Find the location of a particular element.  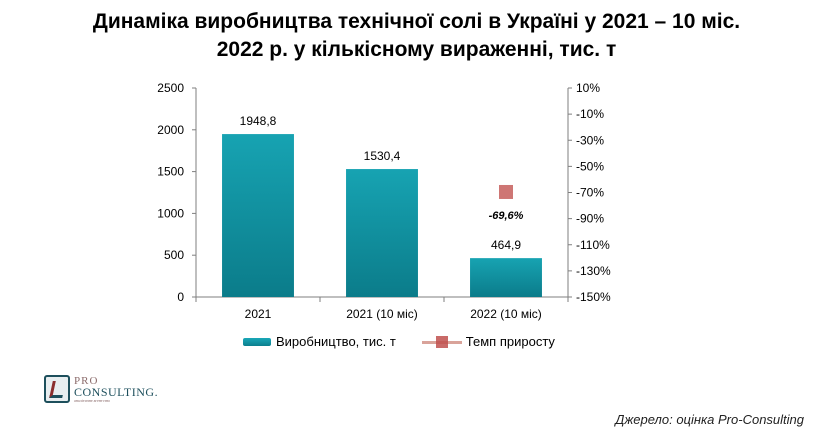

legend-bar-swatch is located at coordinates (257, 341).